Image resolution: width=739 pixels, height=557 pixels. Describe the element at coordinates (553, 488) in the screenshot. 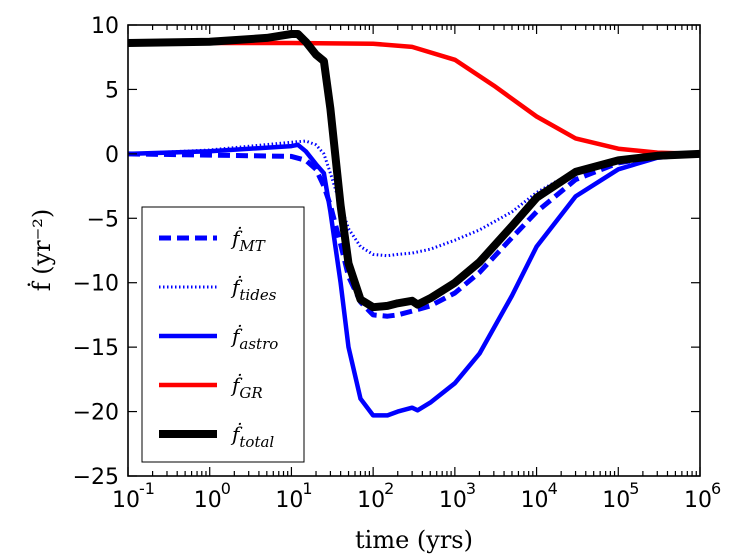

I see `svg-text: 4` at that location.